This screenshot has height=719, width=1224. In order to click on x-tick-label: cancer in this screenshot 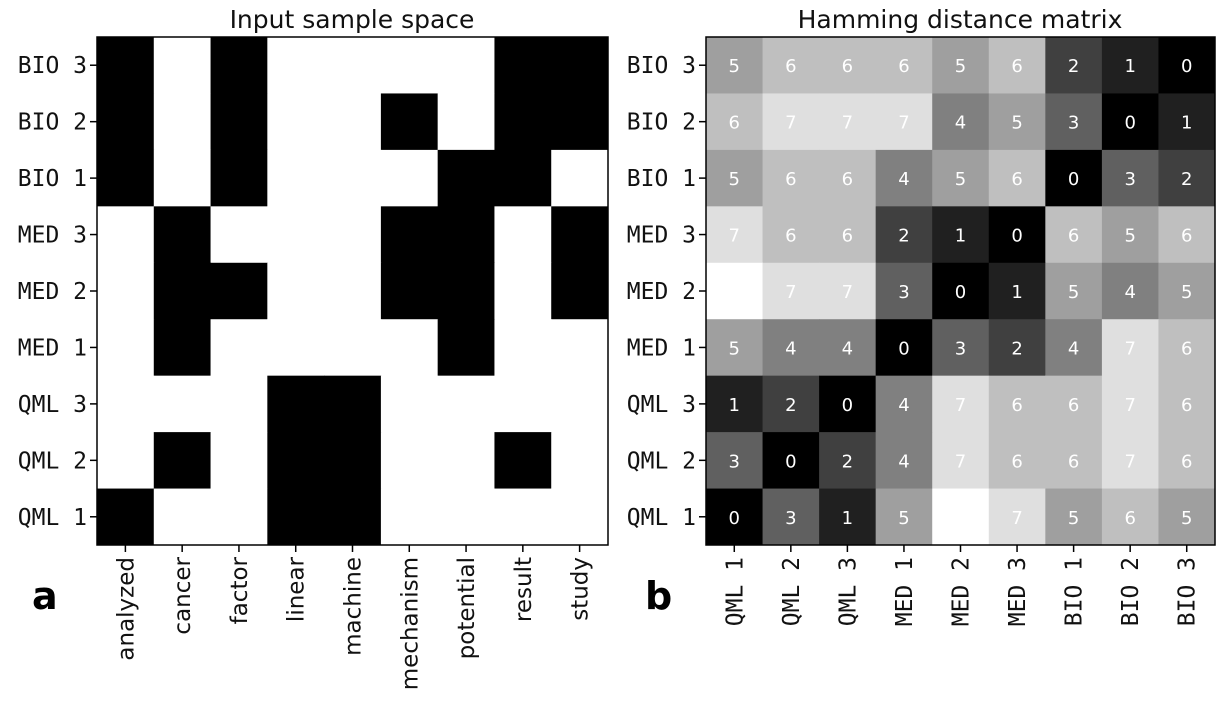, I will do `click(183, 595)`.